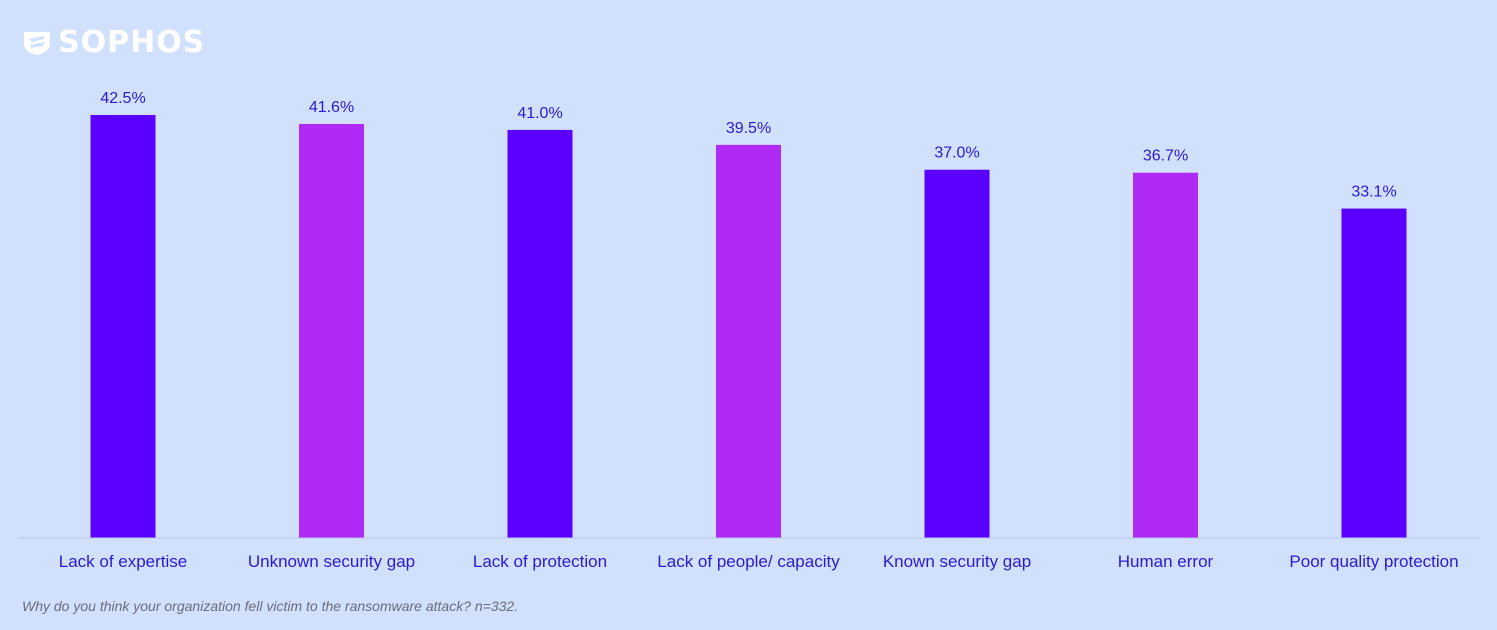 This screenshot has height=630, width=1497. I want to click on category-label-6: Human error, so click(1166, 561).